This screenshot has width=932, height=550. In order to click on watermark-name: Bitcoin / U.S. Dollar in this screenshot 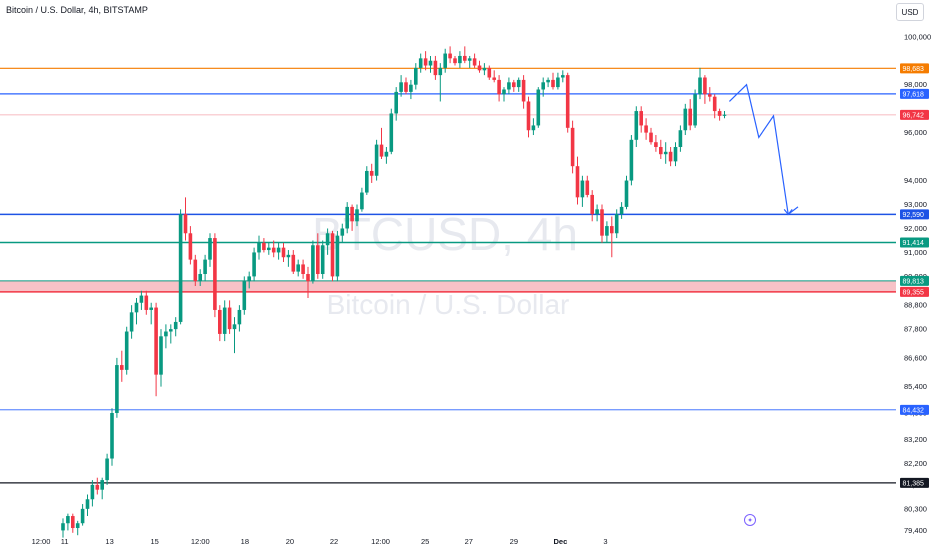, I will do `click(448, 304)`.